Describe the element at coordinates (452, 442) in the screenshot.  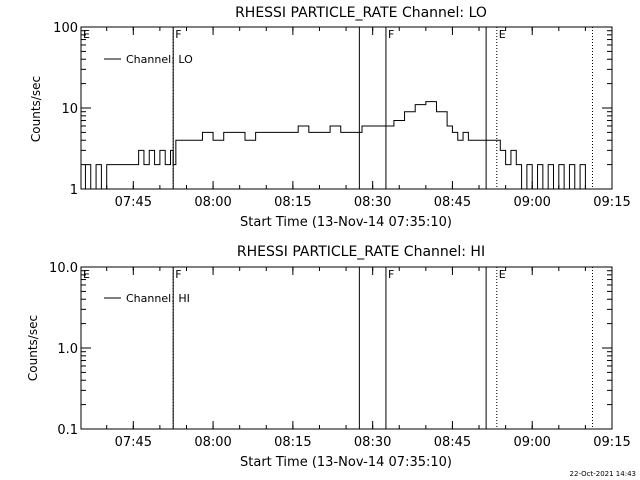
I see `hi-x-tick-label: 08:45` at that location.